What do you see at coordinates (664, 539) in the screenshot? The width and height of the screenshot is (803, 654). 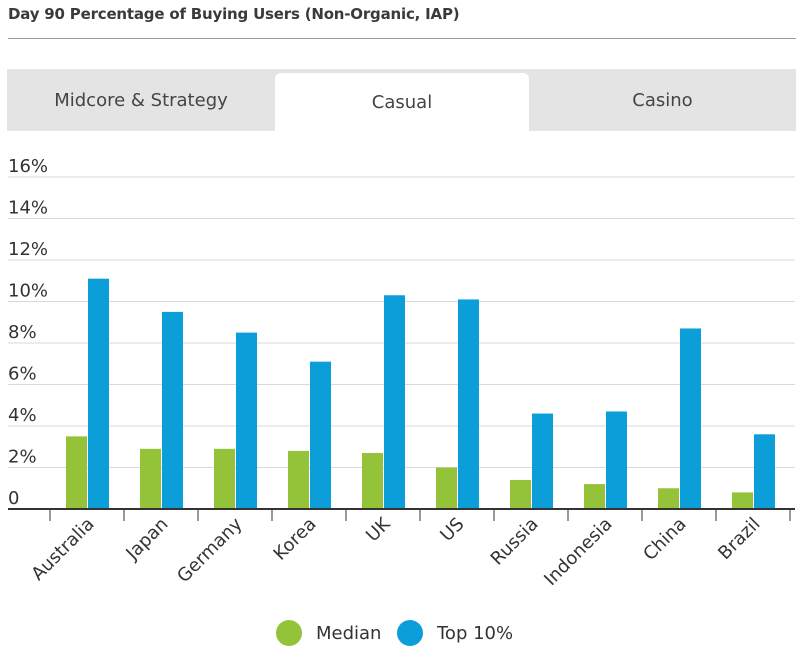 I see `x-tick-label: China` at bounding box center [664, 539].